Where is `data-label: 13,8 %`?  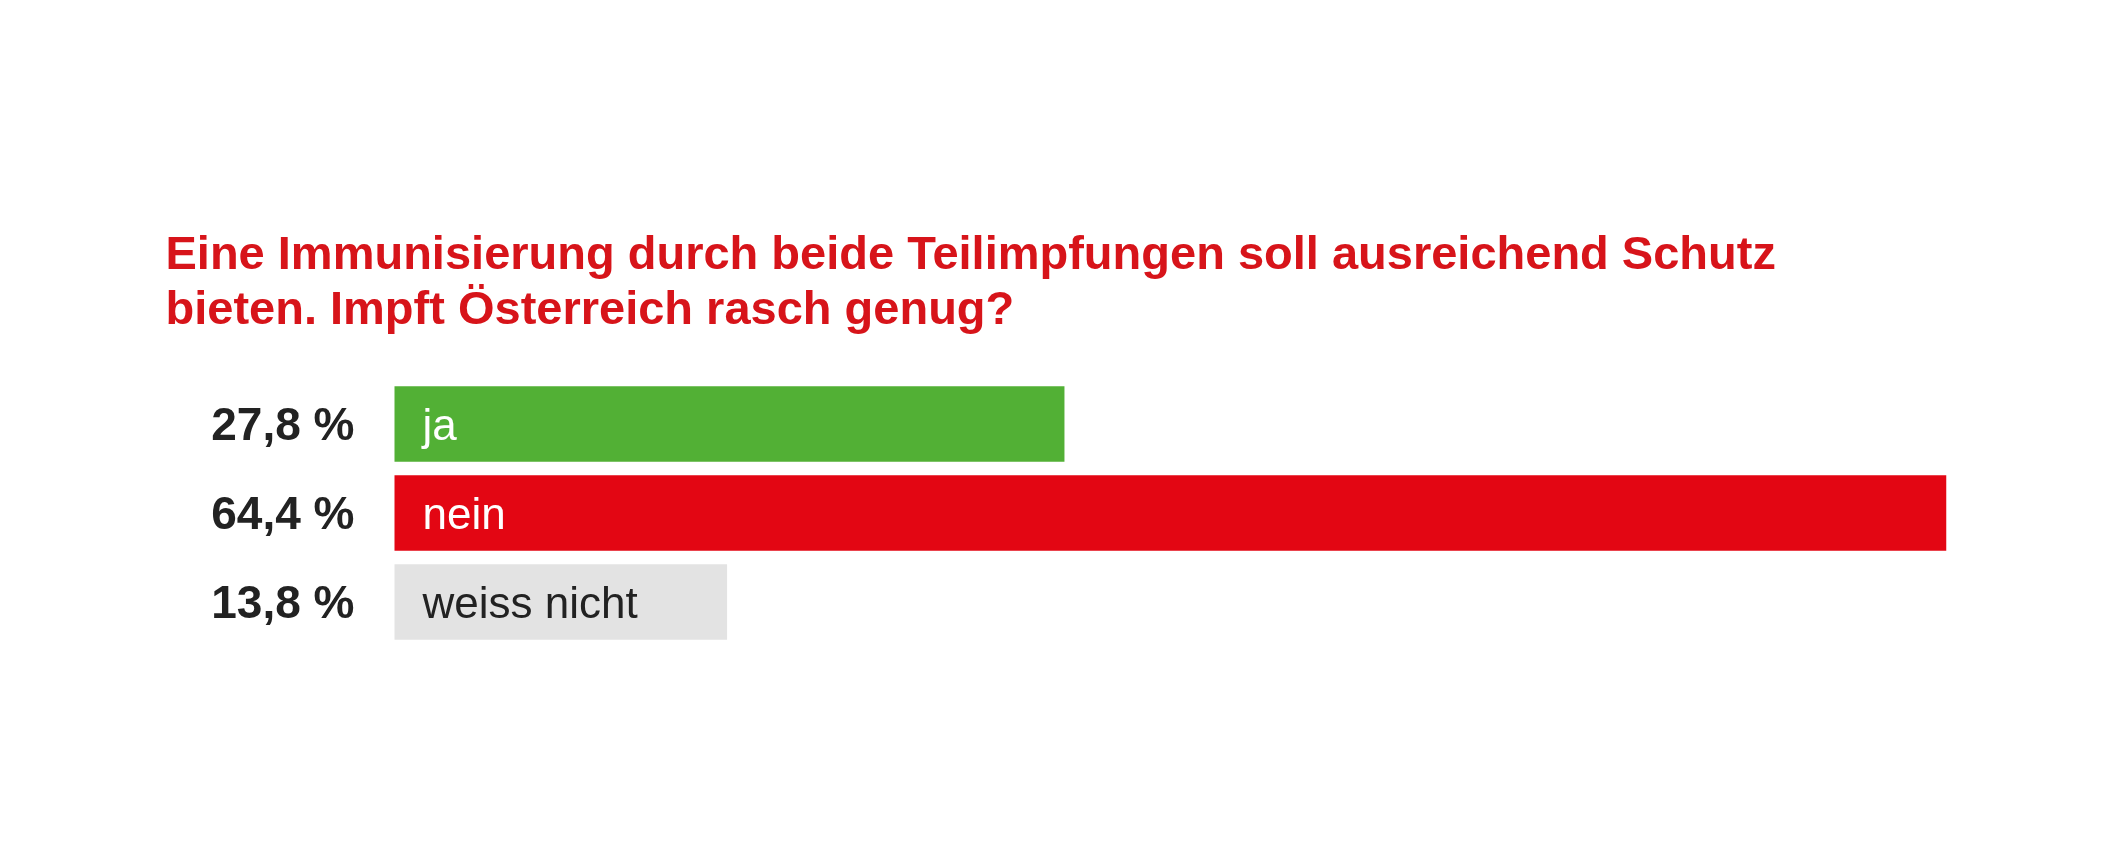
data-label: 13,8 % is located at coordinates (283, 602).